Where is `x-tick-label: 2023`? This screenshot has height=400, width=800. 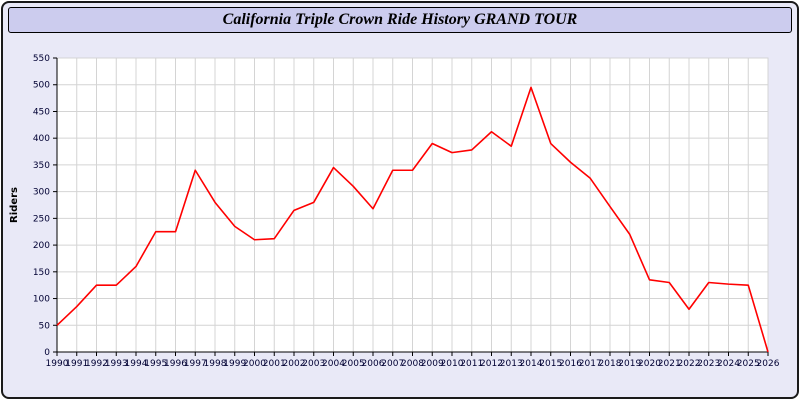
x-tick-label: 2023 is located at coordinates (708, 364).